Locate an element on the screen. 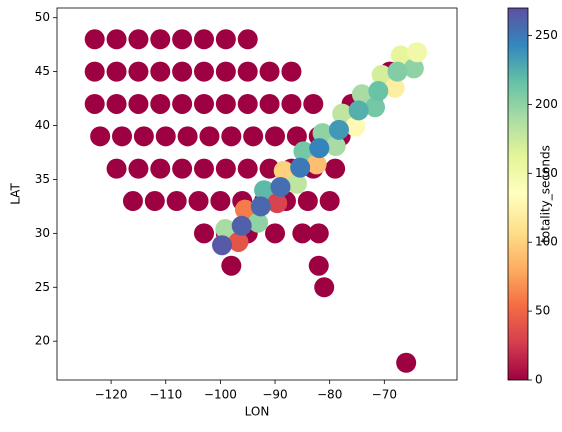  x-tick-label: −110 is located at coordinates (165, 395).